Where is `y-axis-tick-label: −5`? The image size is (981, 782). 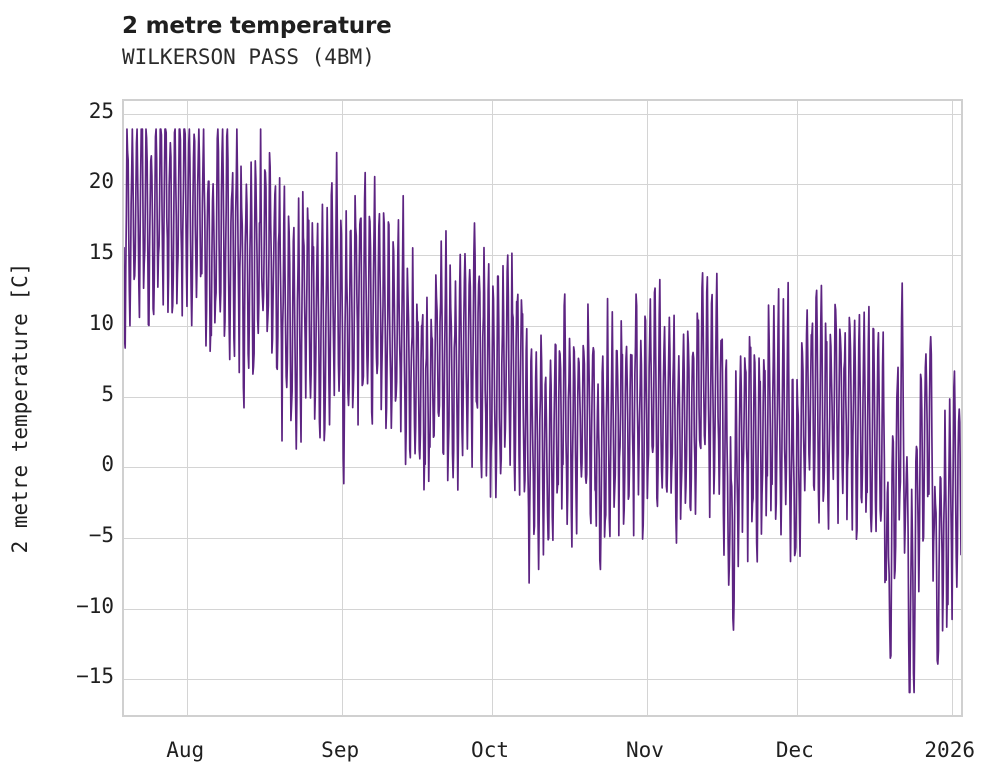 y-axis-tick-label: −5 is located at coordinates (101, 534).